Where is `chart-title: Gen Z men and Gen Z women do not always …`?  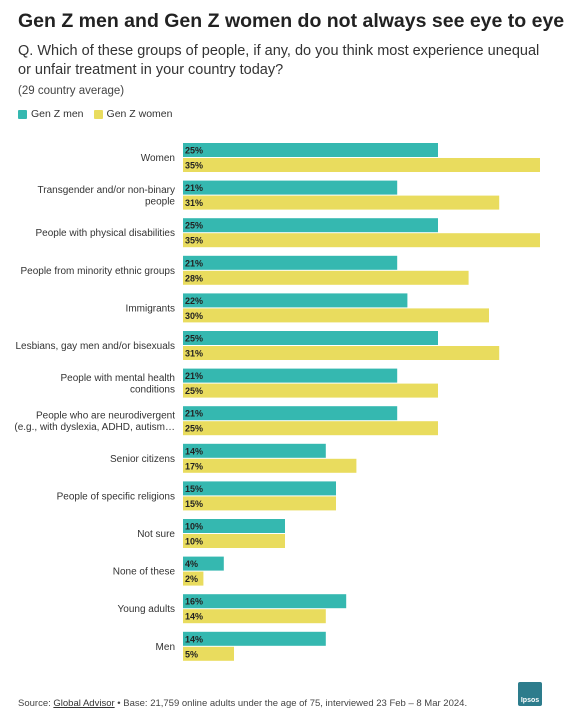 chart-title: Gen Z men and Gen Z women do not always … is located at coordinates (291, 21).